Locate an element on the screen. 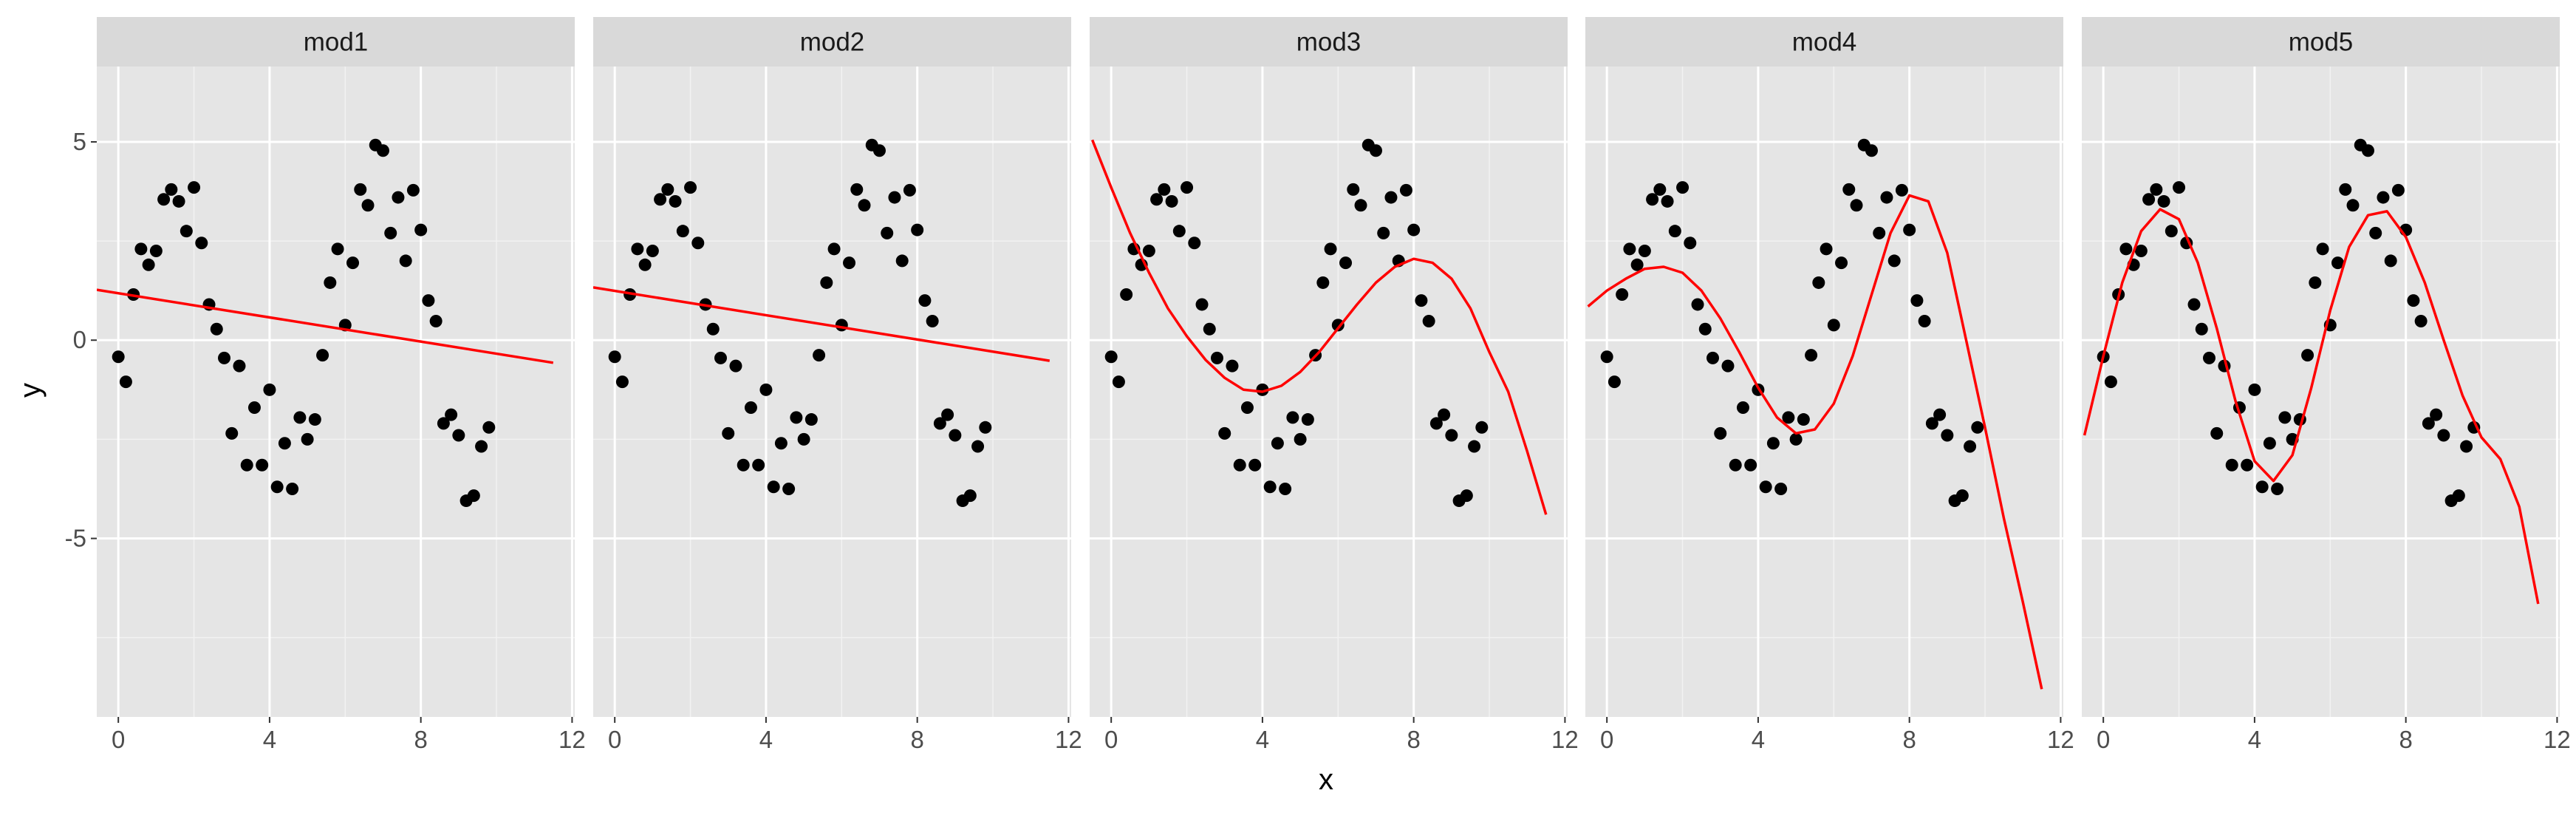 The height and width of the screenshot is (813, 2576). x-tick-label: 12 is located at coordinates (1565, 740).